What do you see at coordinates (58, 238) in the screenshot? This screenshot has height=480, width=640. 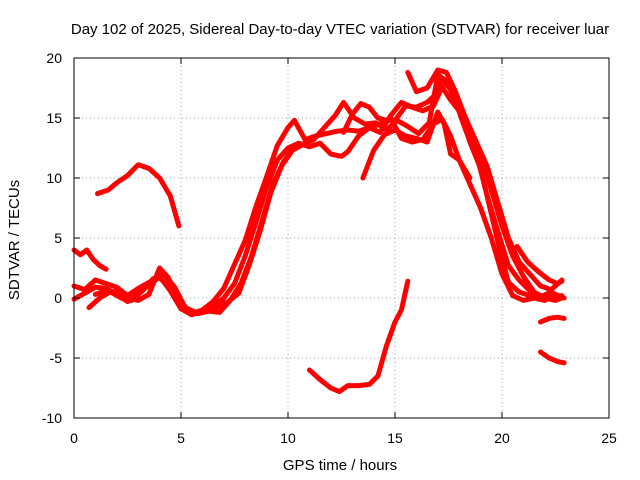 I see `y-tick-label: 5` at bounding box center [58, 238].